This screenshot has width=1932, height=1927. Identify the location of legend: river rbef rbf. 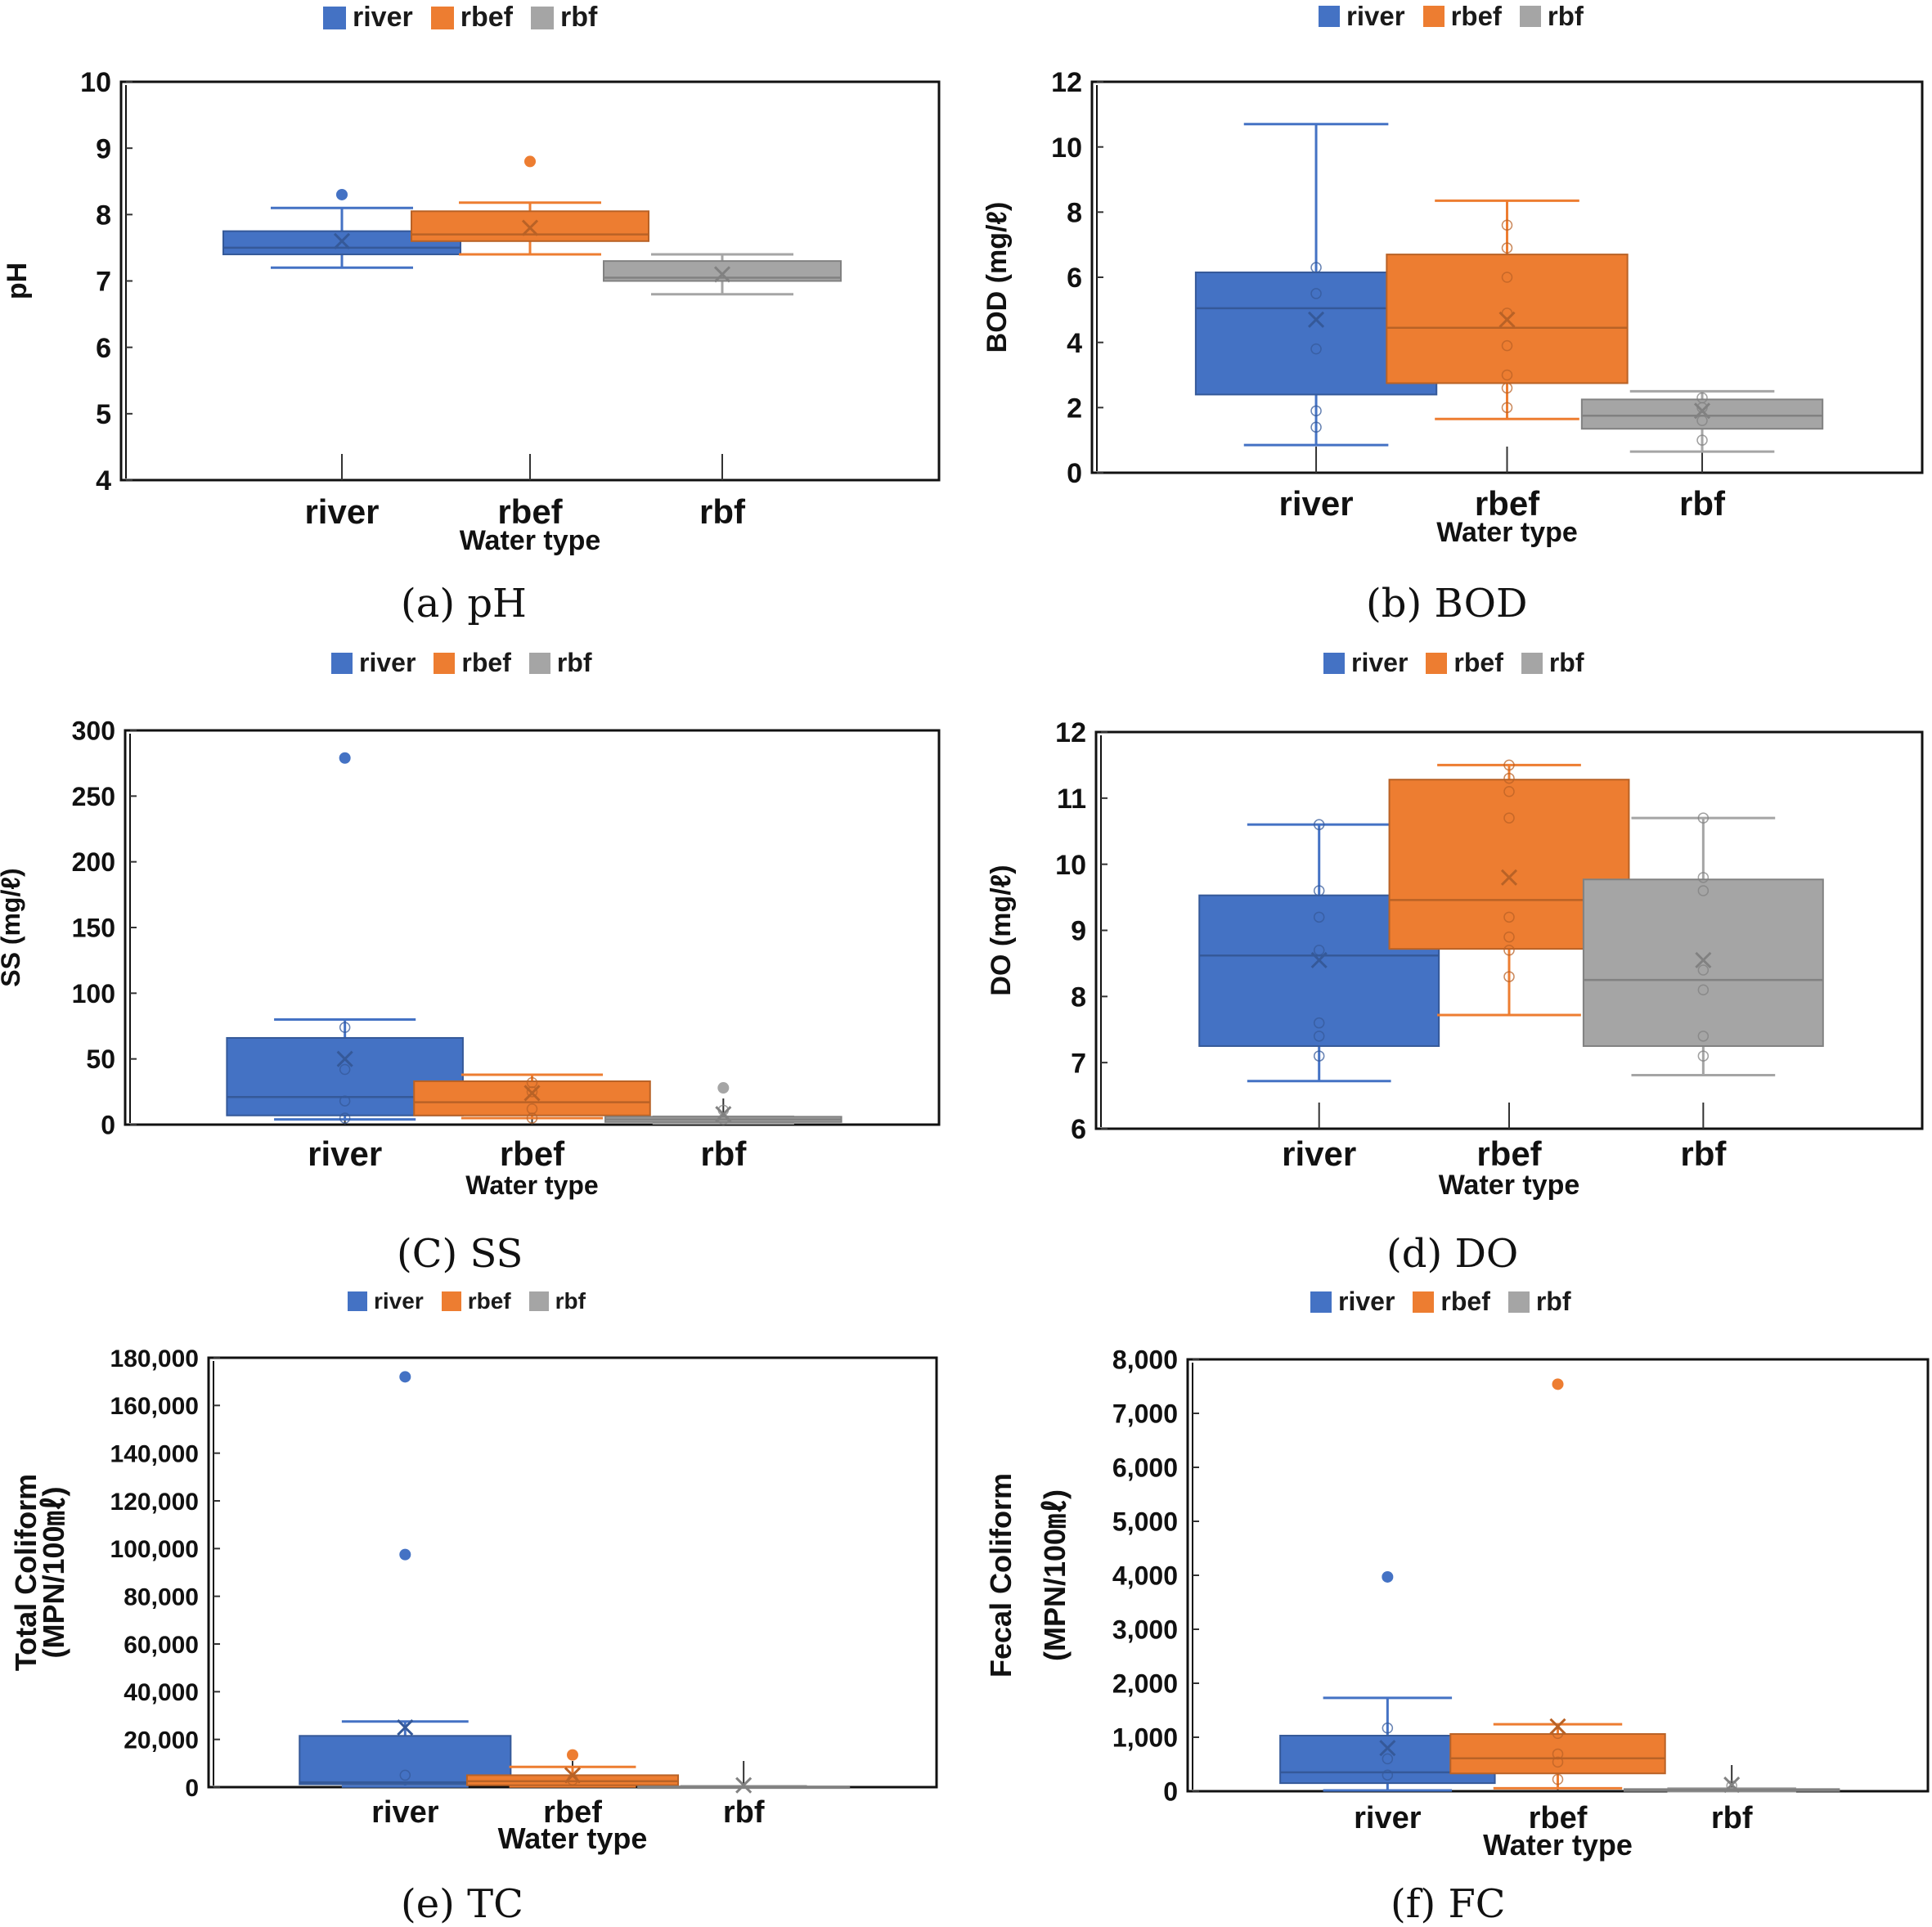
(1440, 1302).